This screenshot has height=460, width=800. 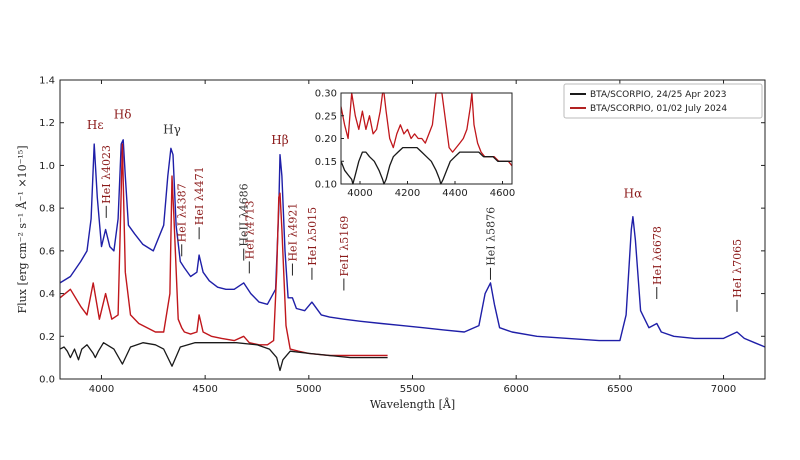 I want to click on annotation-label: HeI λ6678, so click(x=657, y=255).